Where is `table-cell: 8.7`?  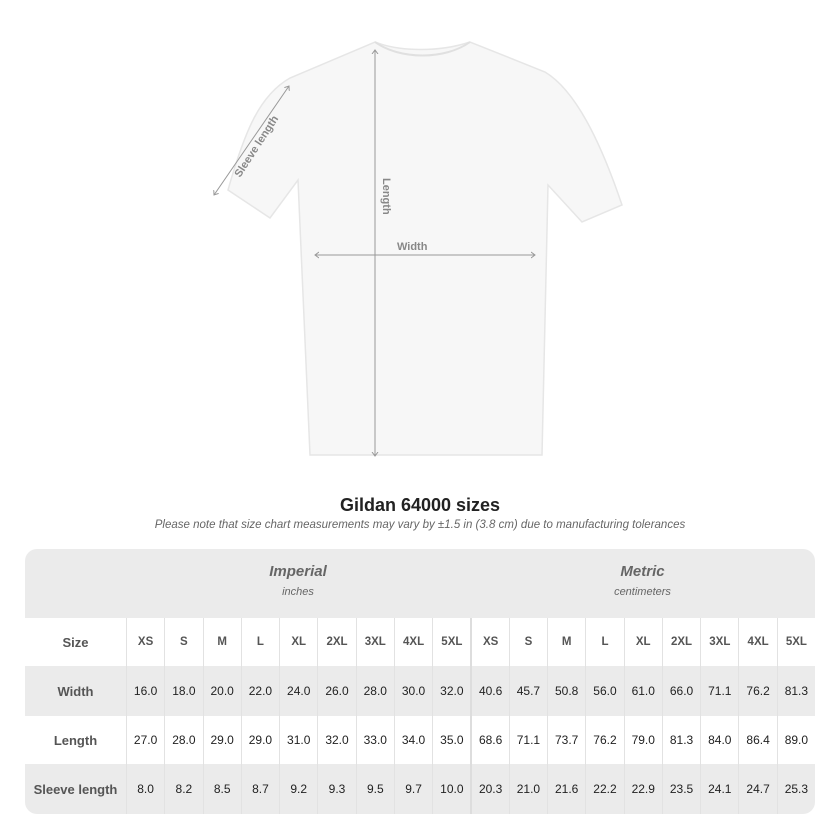
table-cell: 8.7 is located at coordinates (259, 789).